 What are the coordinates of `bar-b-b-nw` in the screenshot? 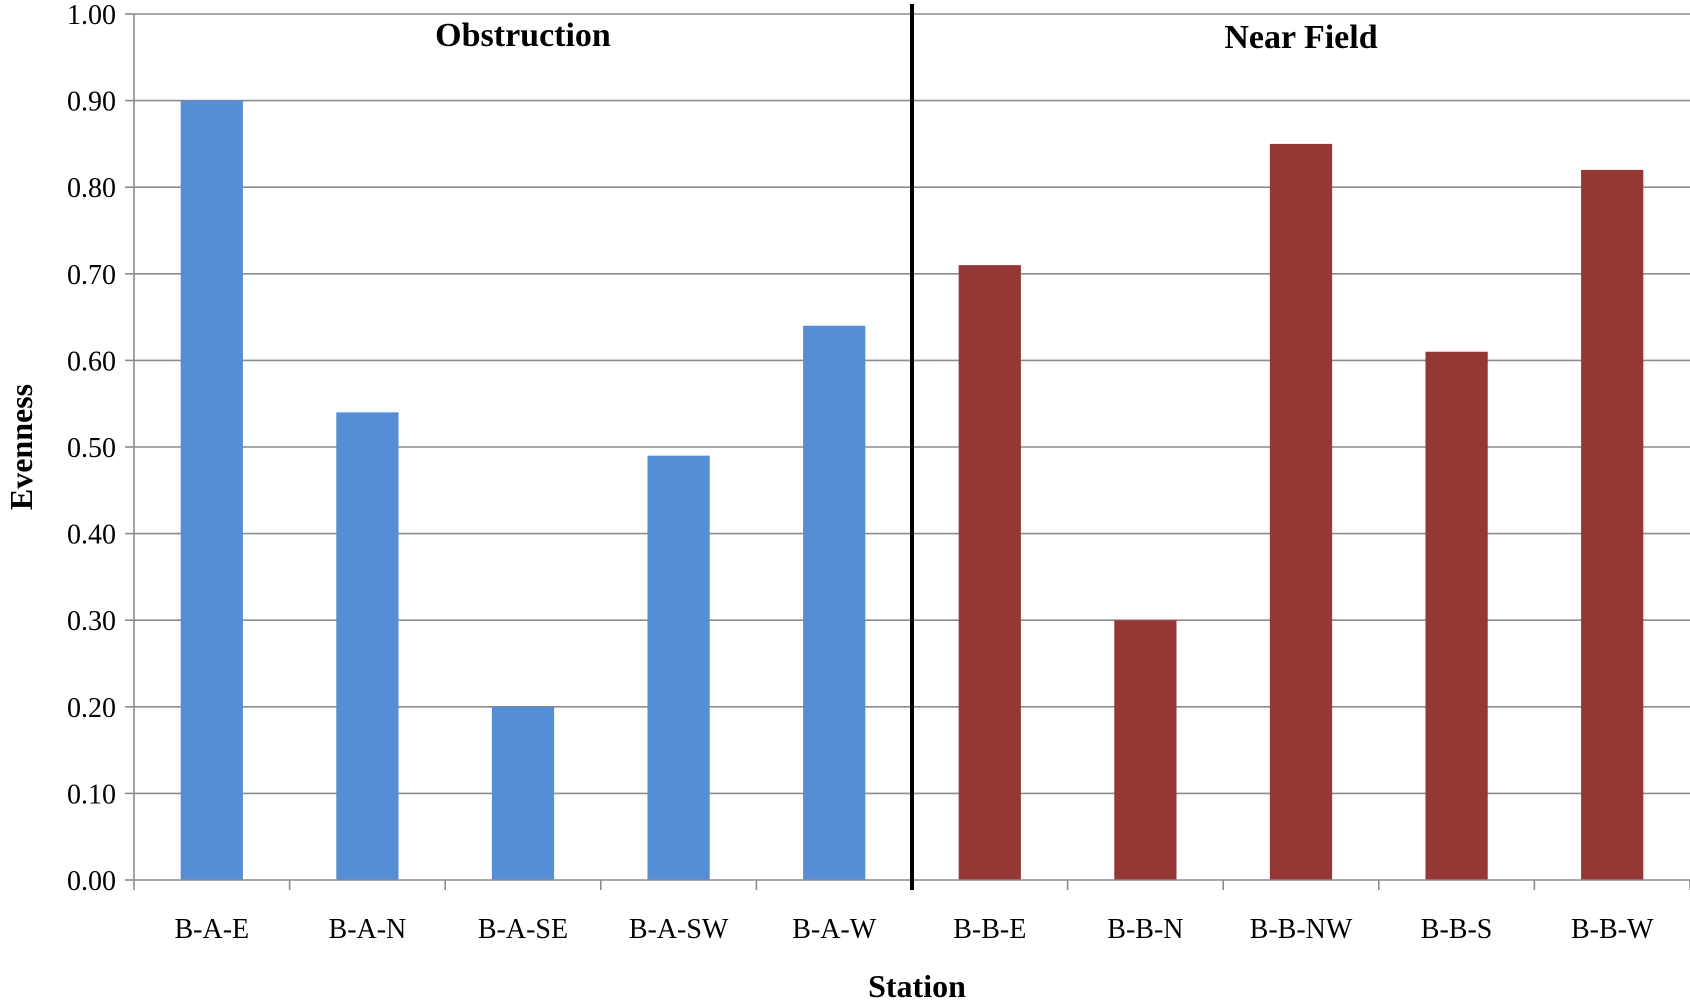 It's located at (1301, 511).